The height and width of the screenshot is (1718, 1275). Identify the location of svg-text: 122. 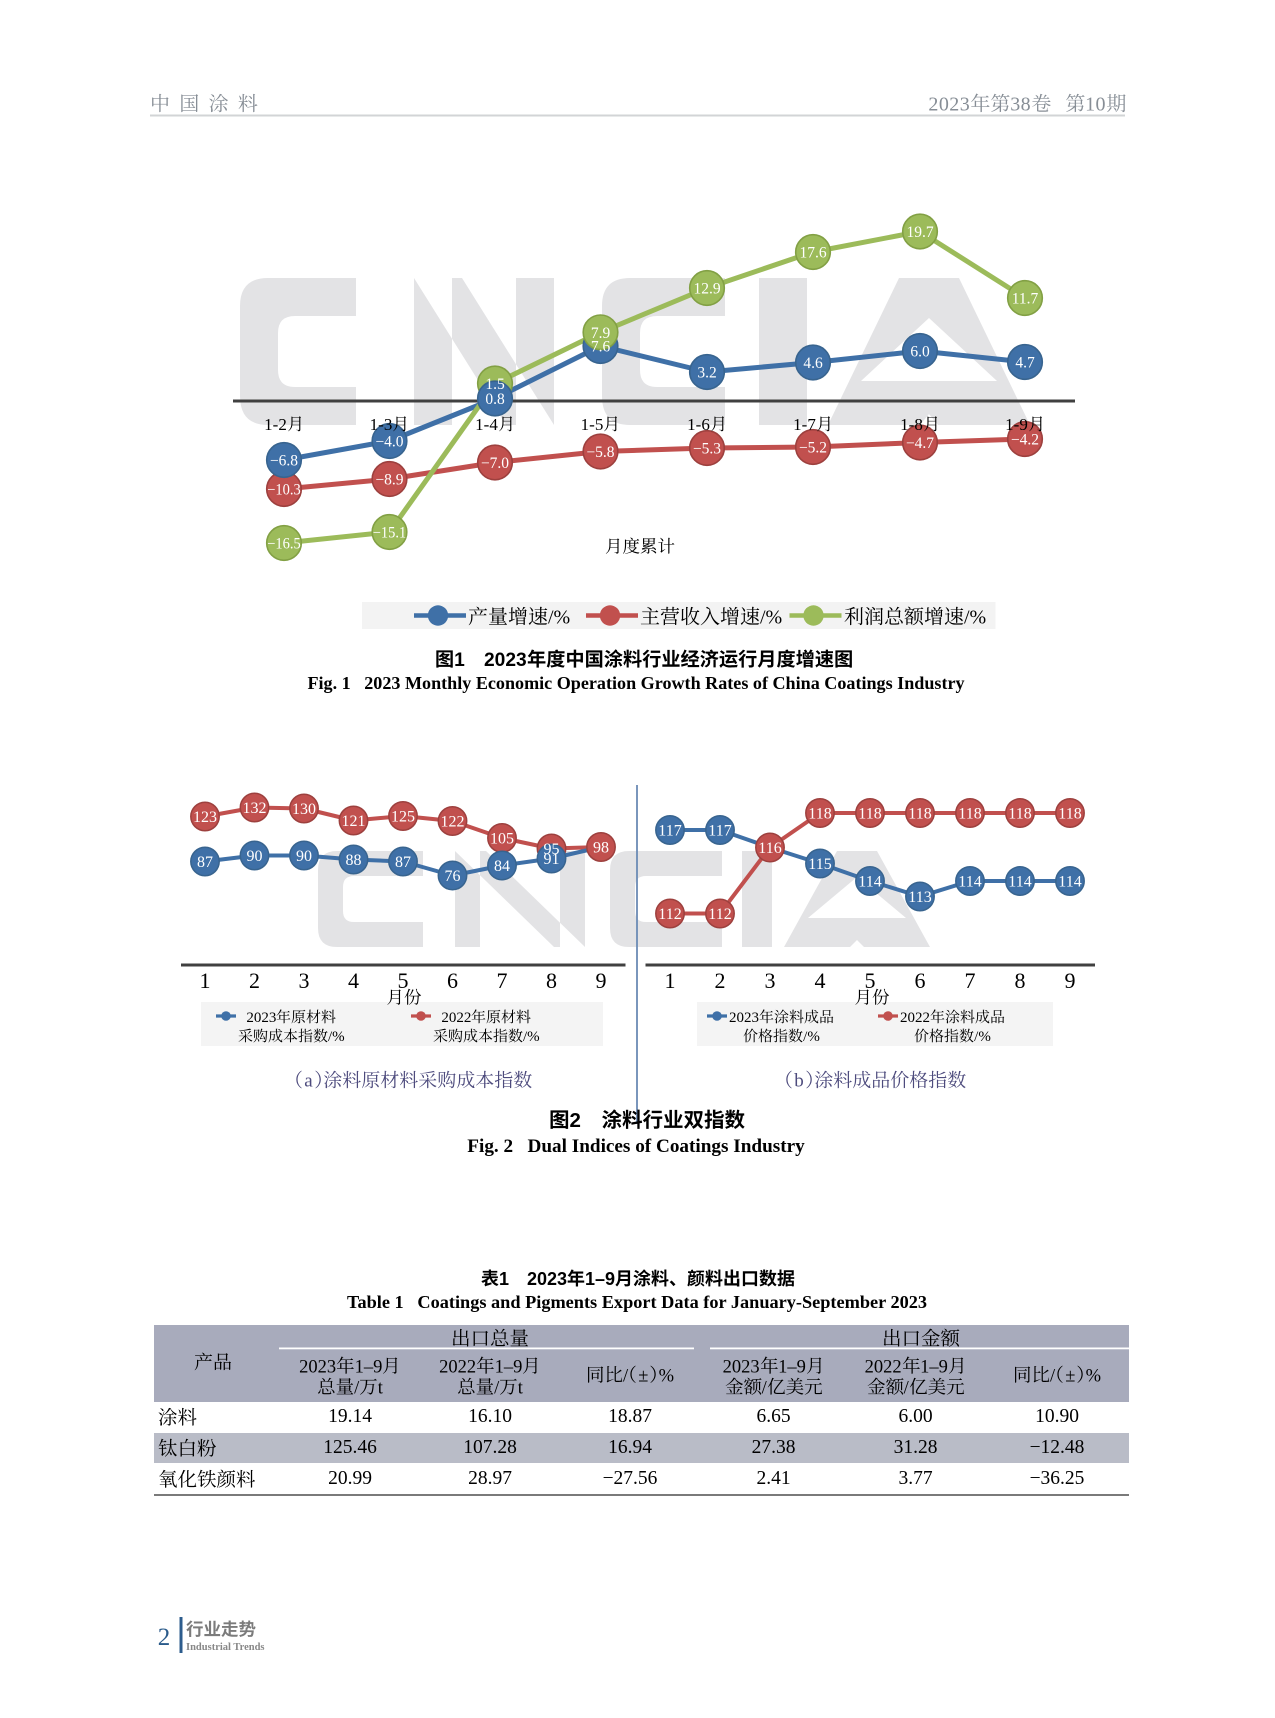
(453, 822).